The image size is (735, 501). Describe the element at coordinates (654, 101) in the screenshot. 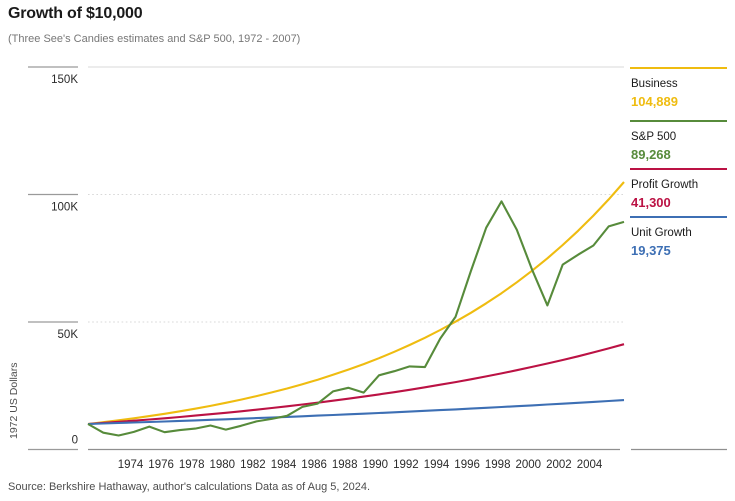

I see `legend-value: 104,889` at that location.